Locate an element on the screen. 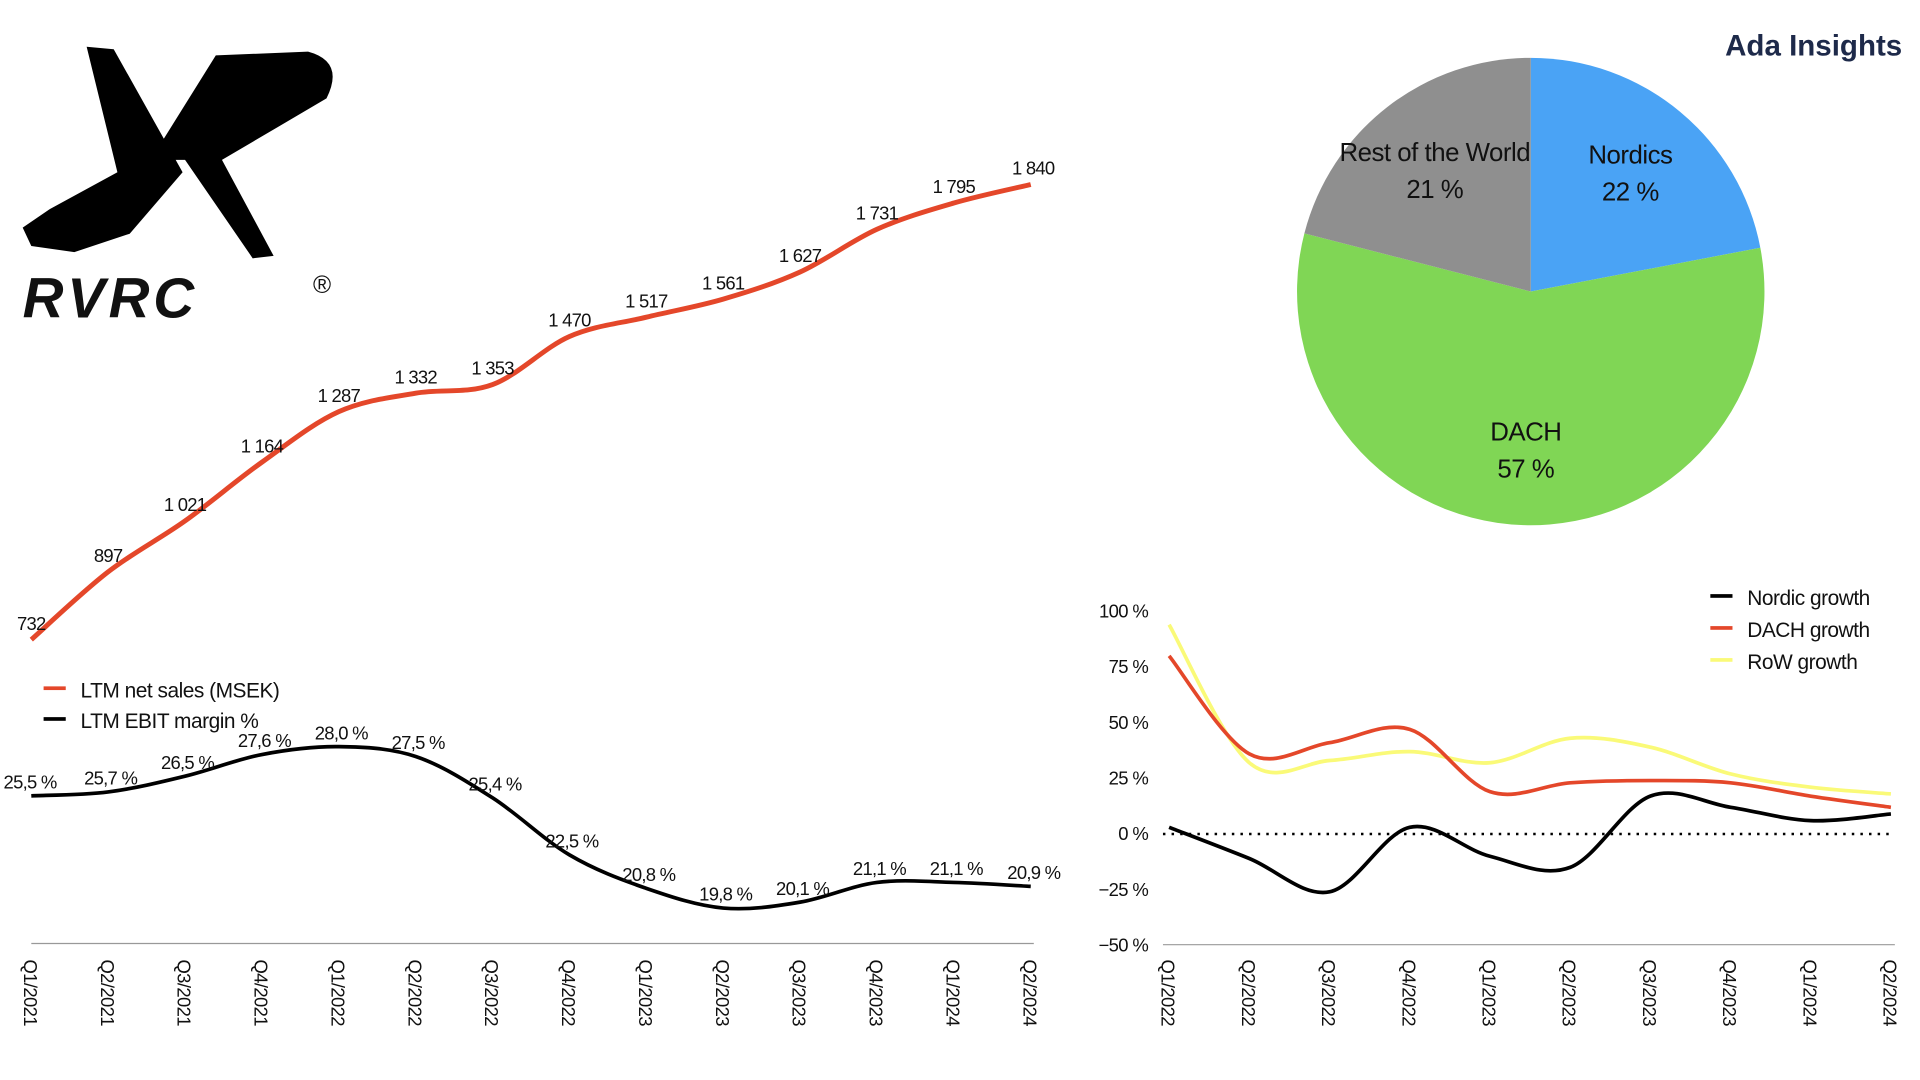 The image size is (1920, 1080). y-tick-label: 25 % is located at coordinates (1129, 777).